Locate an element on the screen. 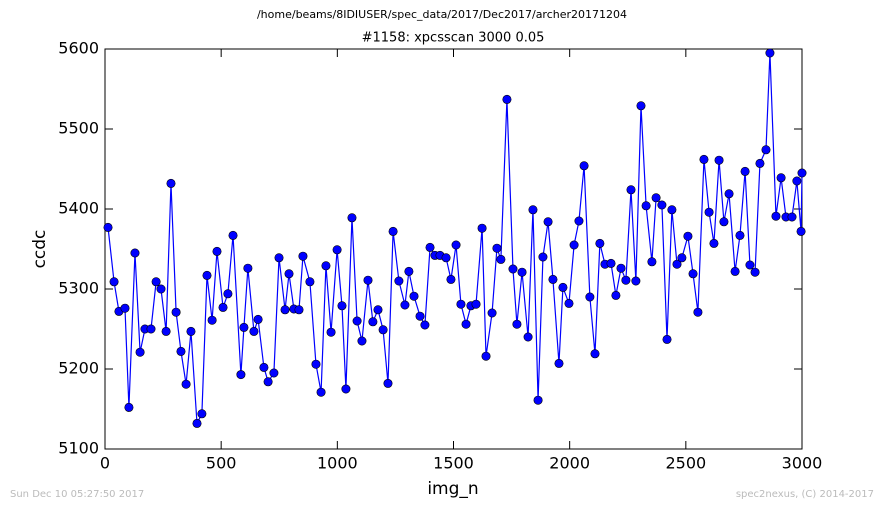 This screenshot has width=884, height=509. x-tick-label: 0 is located at coordinates (105, 463).